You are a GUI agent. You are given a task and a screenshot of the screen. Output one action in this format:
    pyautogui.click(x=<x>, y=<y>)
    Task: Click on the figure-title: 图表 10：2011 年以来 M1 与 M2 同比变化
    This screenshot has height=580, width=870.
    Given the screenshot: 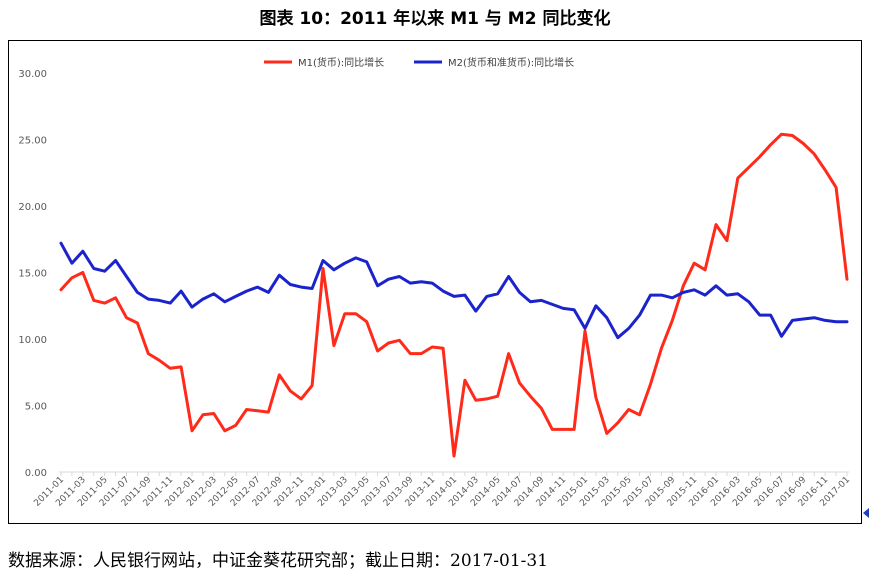 What is the action you would take?
    pyautogui.click(x=435, y=19)
    